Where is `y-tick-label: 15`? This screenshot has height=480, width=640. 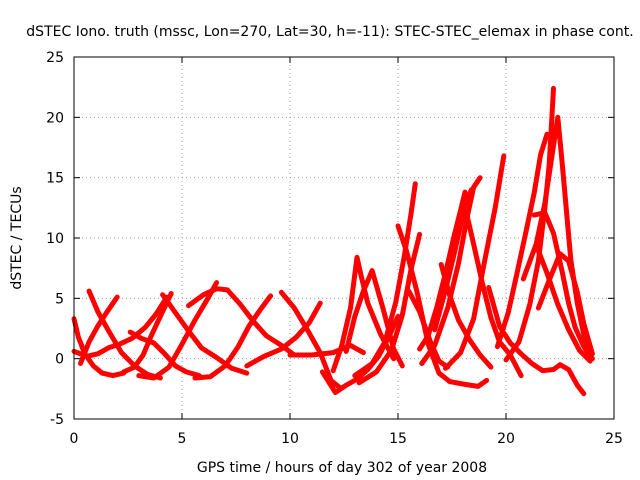 y-tick-label: 15 is located at coordinates (55, 179).